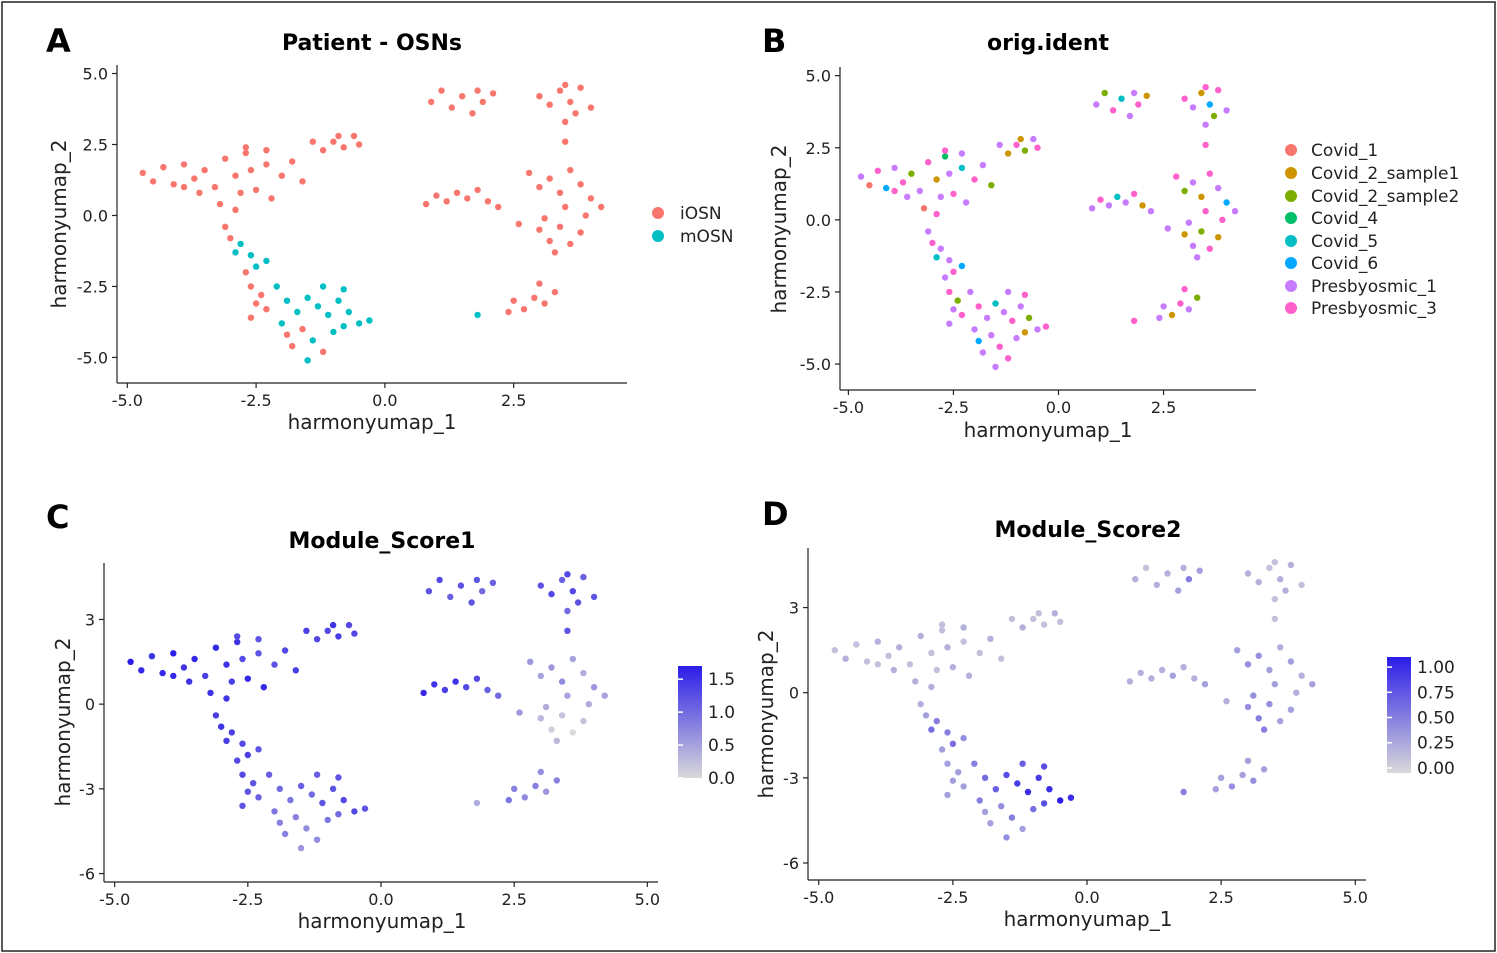 Image resolution: width=1497 pixels, height=953 pixels. I want to click on colorbar-label: 1.0, so click(721, 713).